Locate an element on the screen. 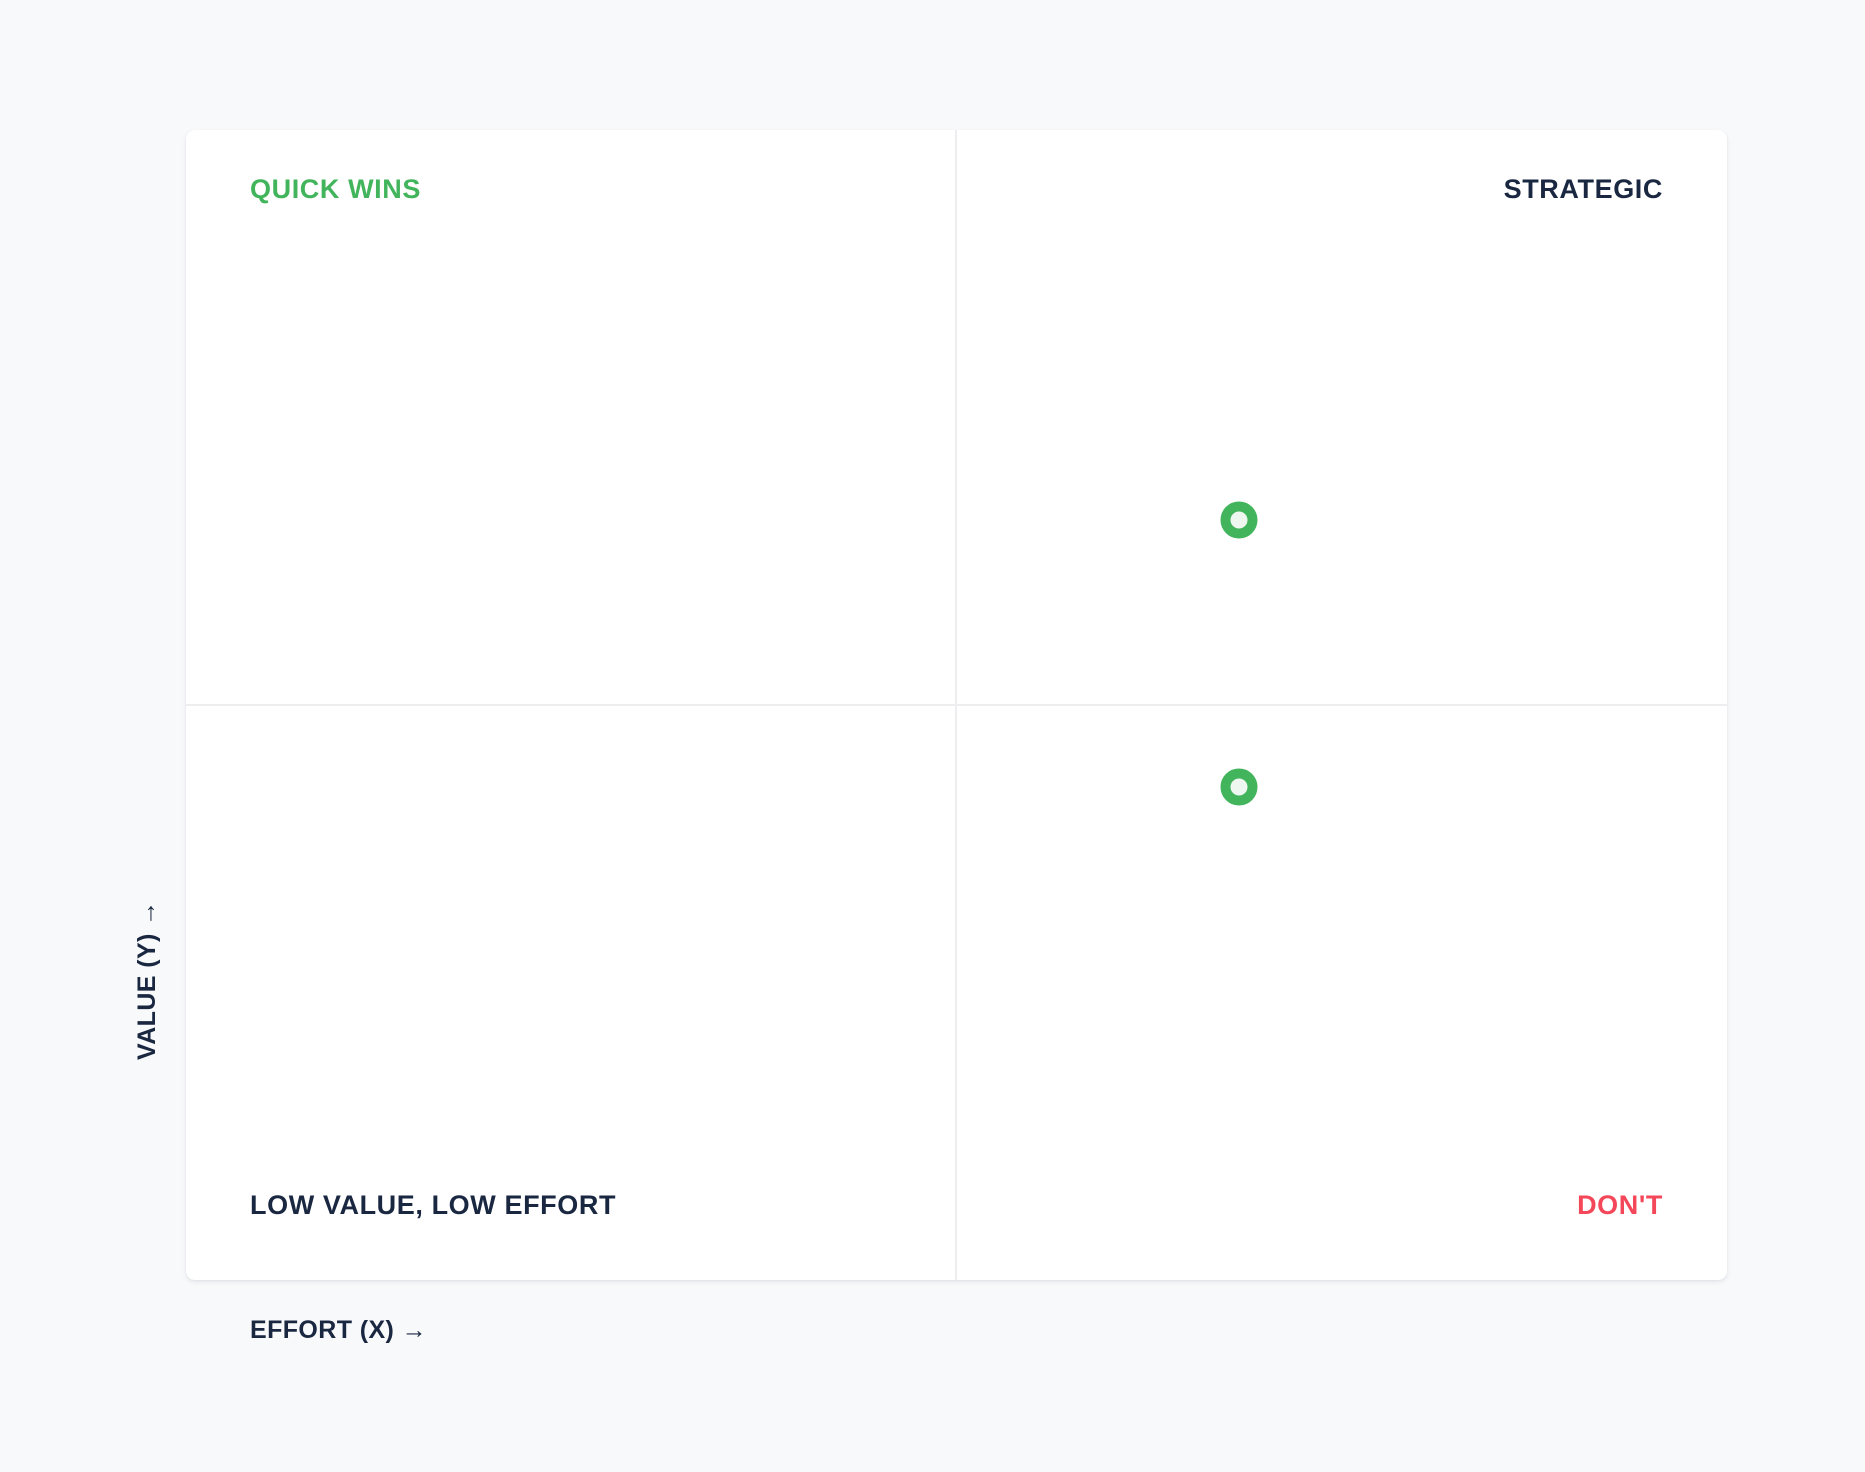 This screenshot has height=1472, width=1865. quadrant-label-dont: DON'T is located at coordinates (1620, 1205).